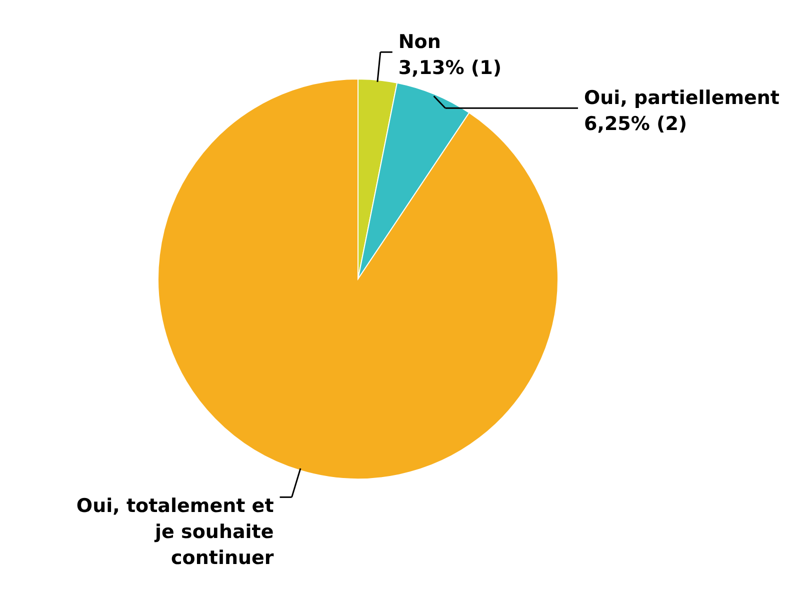  I want to click on slice-label: Oui, totalement et je souhaite continuer, so click(175, 532).